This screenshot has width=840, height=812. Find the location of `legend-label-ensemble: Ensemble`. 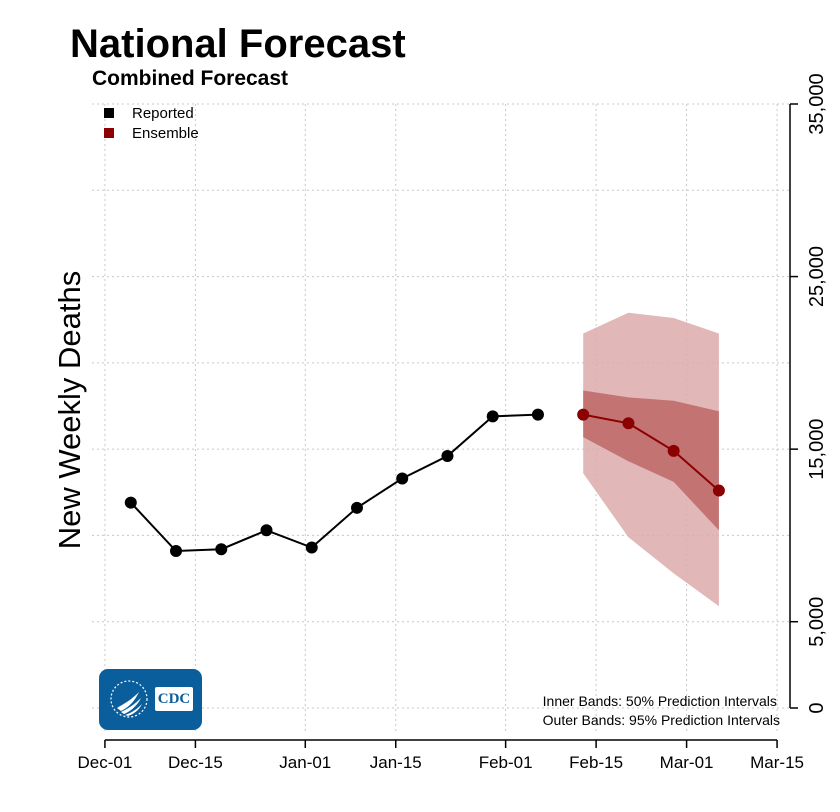

legend-label-ensemble: Ensemble is located at coordinates (165, 133).